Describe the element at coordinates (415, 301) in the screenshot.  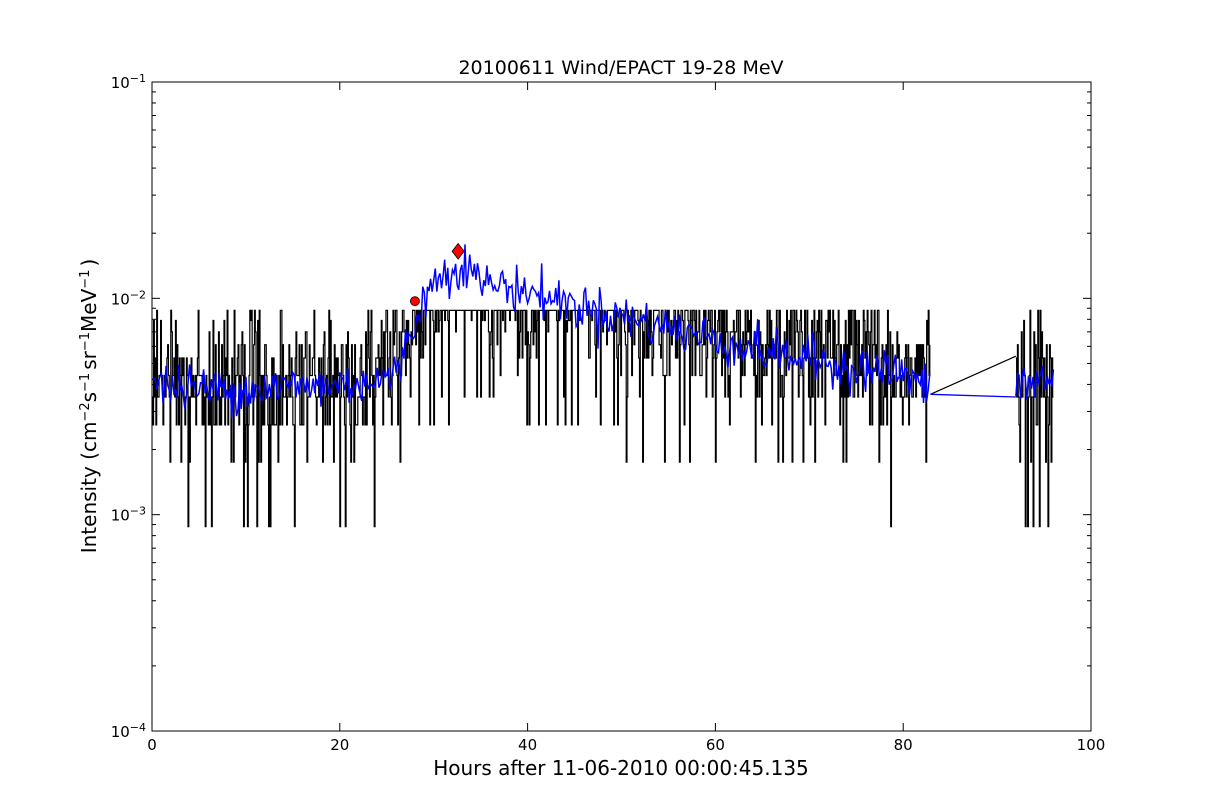
I see `onset-marker-circle` at that location.